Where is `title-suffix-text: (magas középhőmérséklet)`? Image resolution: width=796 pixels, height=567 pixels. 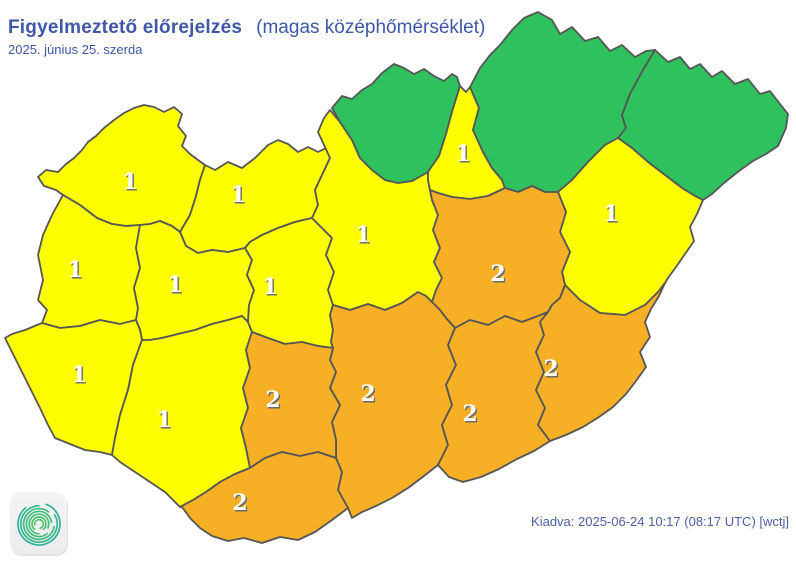 title-suffix-text: (magas középhőmérséklet) is located at coordinates (371, 27).